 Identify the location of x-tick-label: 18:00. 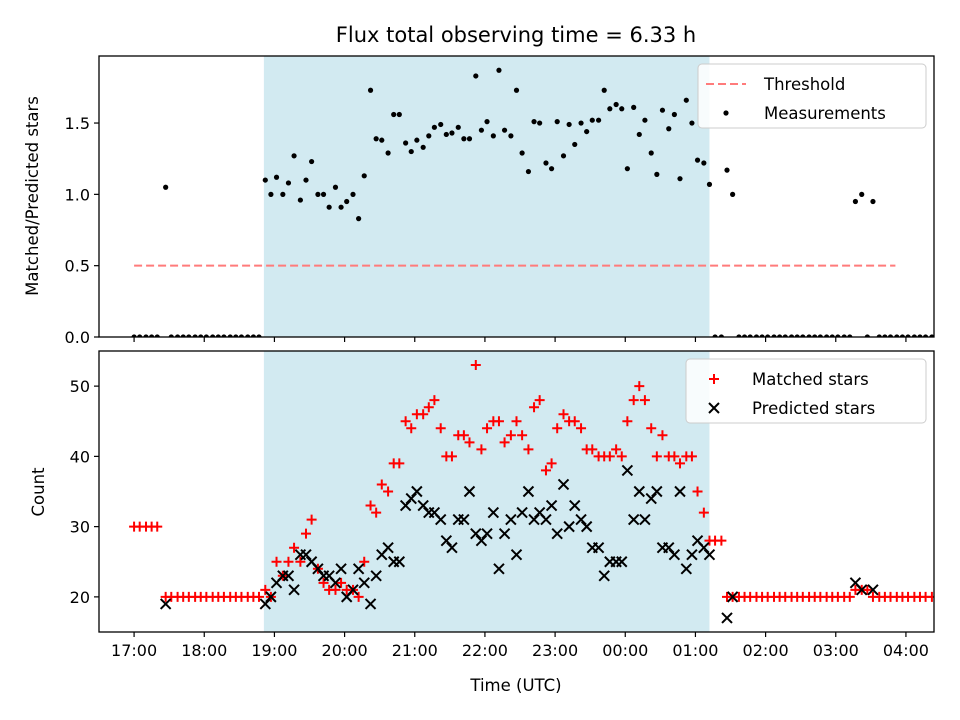
(204, 650).